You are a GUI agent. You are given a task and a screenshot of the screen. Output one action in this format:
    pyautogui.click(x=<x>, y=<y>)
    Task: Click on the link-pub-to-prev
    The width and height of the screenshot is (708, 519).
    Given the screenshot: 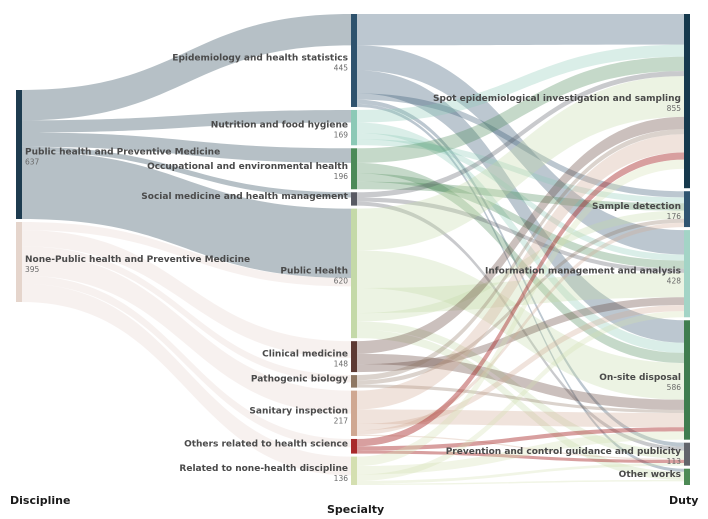 What is the action you would take?
    pyautogui.click(x=520, y=390)
    